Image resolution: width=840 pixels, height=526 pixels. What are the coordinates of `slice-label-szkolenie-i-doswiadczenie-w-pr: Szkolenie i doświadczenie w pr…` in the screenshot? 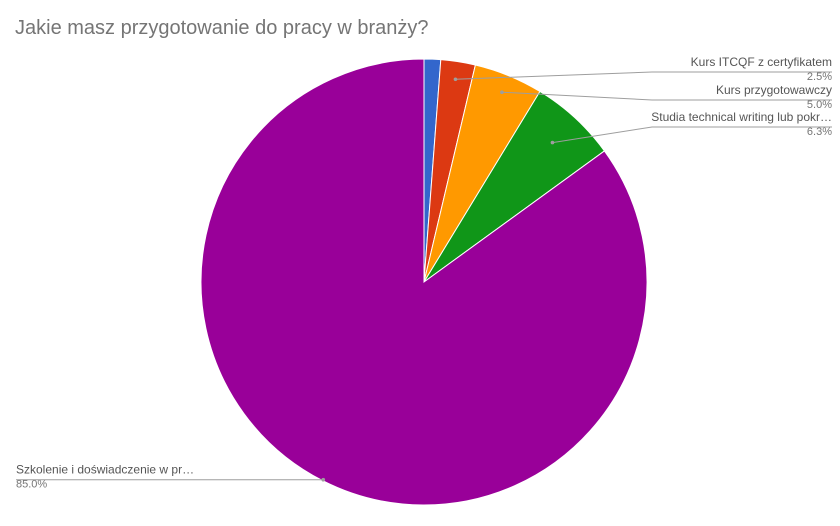 It's located at (105, 470).